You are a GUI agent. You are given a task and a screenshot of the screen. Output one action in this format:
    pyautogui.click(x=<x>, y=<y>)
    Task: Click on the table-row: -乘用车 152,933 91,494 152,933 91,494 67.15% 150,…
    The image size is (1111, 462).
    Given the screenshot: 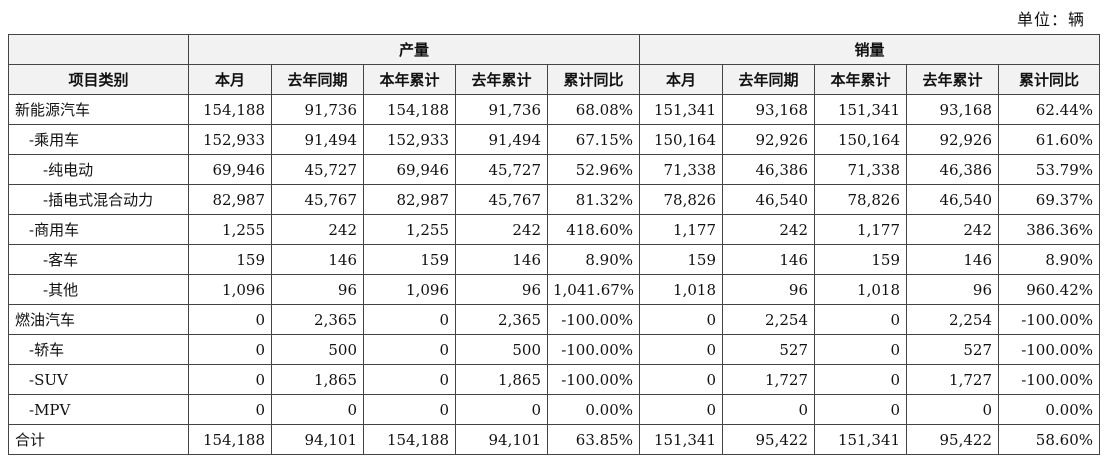 What is the action you would take?
    pyautogui.click(x=554, y=139)
    